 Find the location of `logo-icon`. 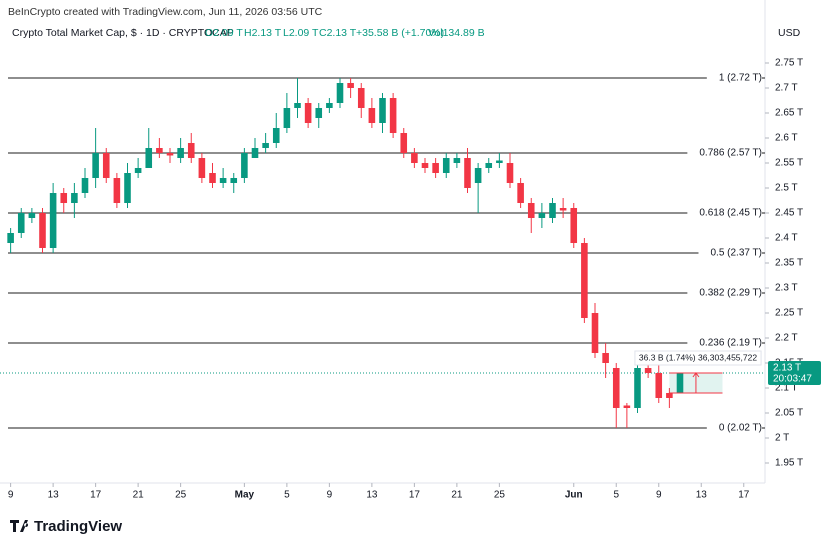

logo-icon is located at coordinates (19, 526).